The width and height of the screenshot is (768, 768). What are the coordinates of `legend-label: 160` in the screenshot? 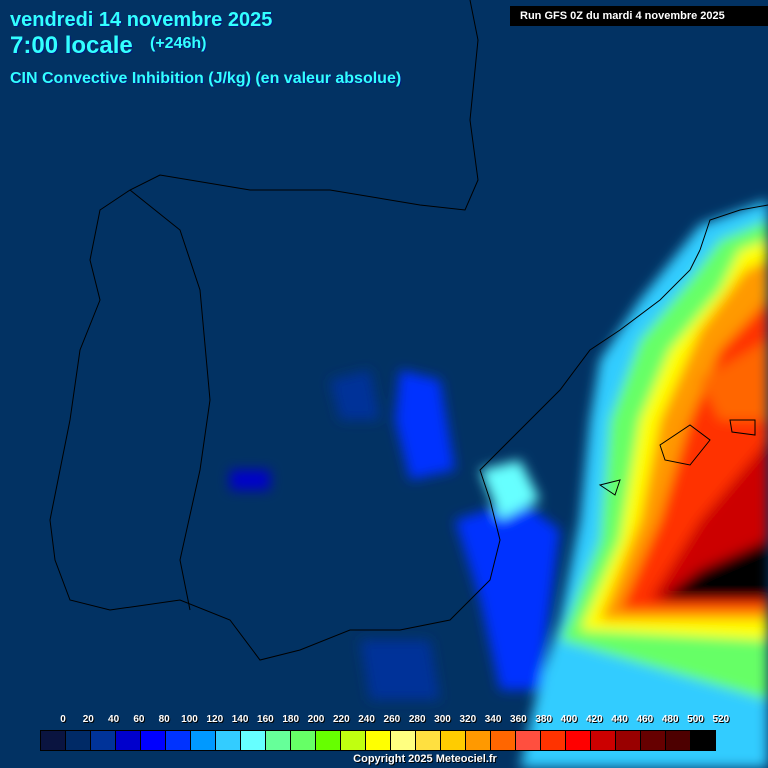 It's located at (265, 719).